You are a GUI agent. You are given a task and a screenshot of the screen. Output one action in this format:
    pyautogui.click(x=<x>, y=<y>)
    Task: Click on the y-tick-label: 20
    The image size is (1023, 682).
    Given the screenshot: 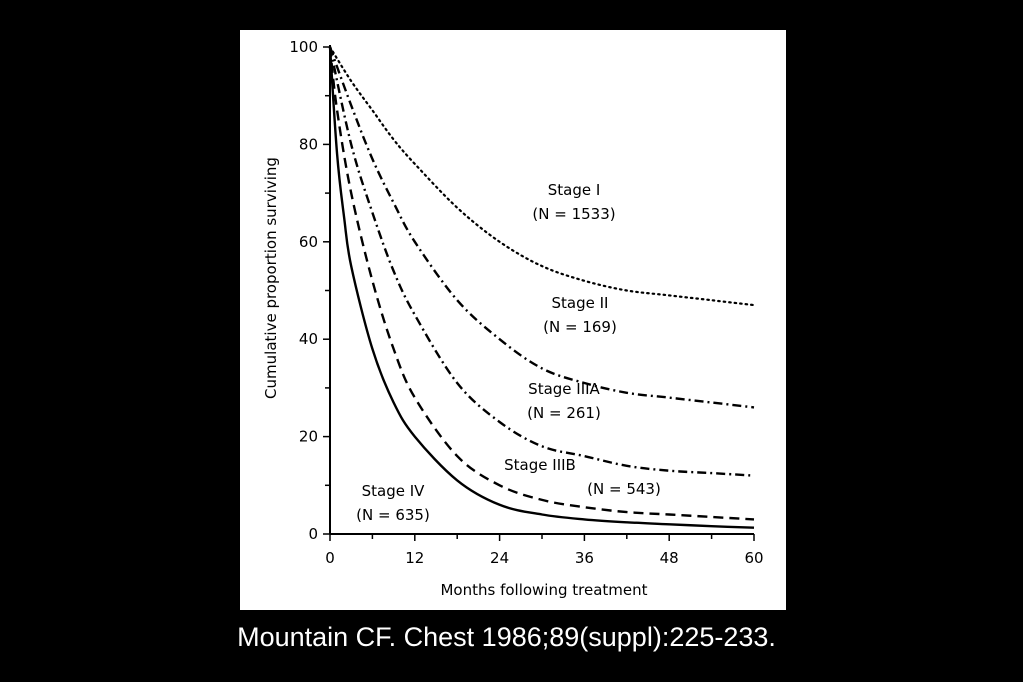 What is the action you would take?
    pyautogui.click(x=308, y=437)
    